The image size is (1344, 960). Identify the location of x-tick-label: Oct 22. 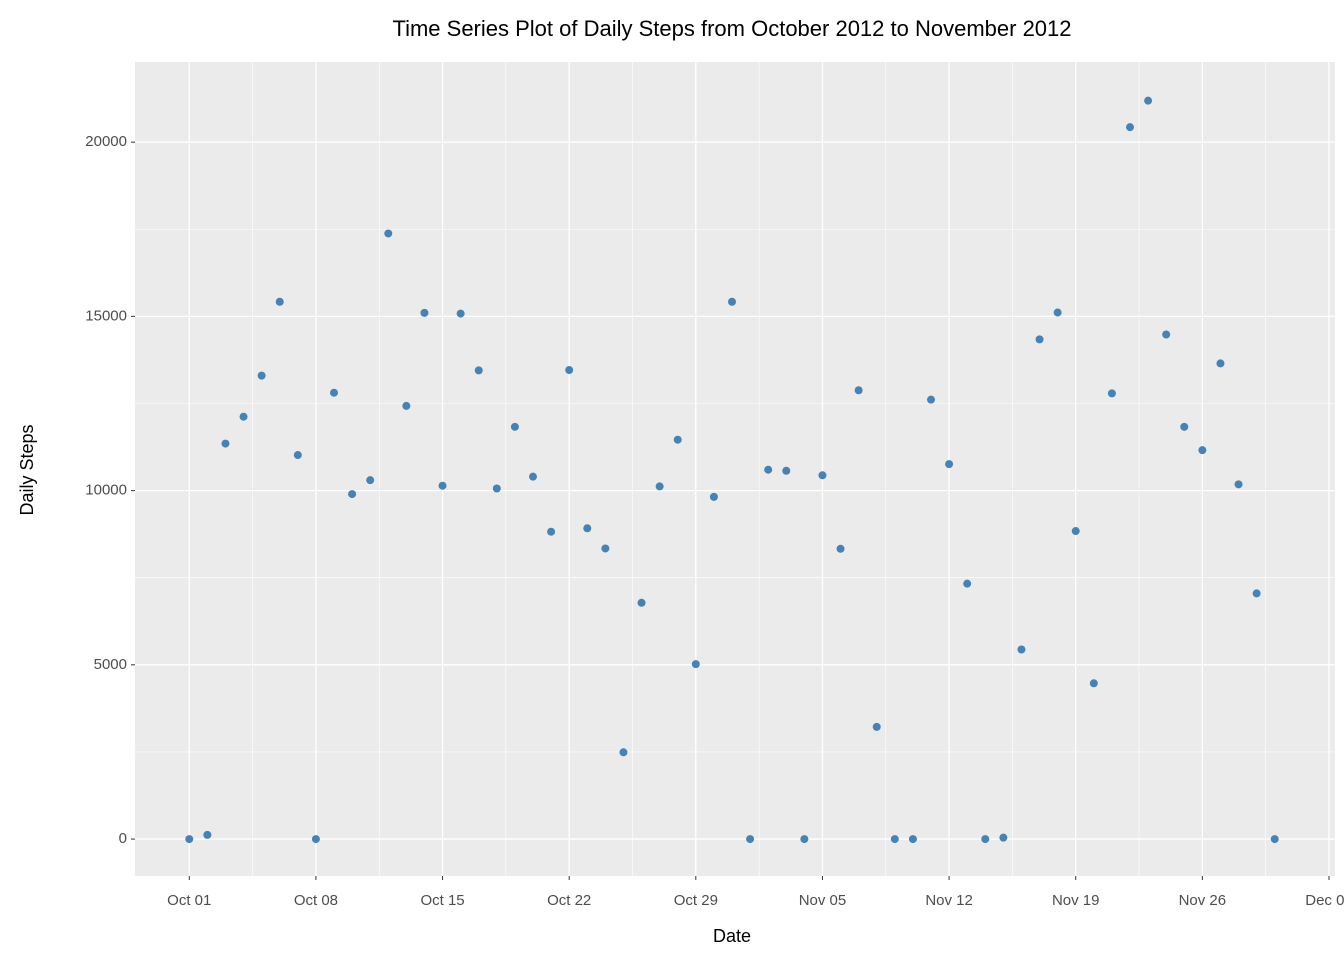
(569, 900).